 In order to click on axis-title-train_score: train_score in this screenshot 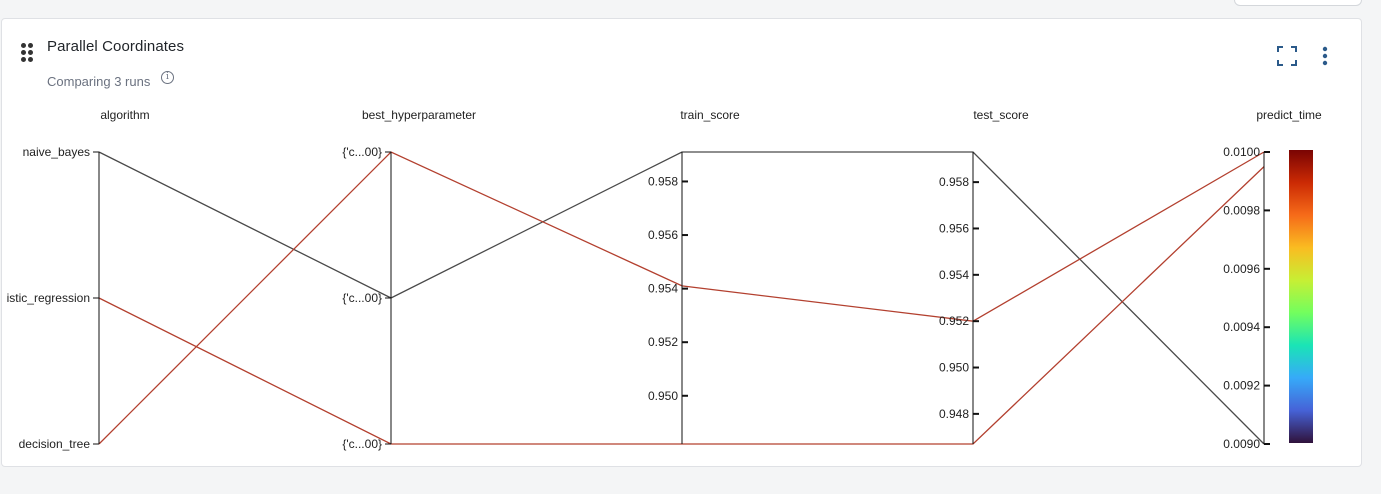, I will do `click(710, 115)`.